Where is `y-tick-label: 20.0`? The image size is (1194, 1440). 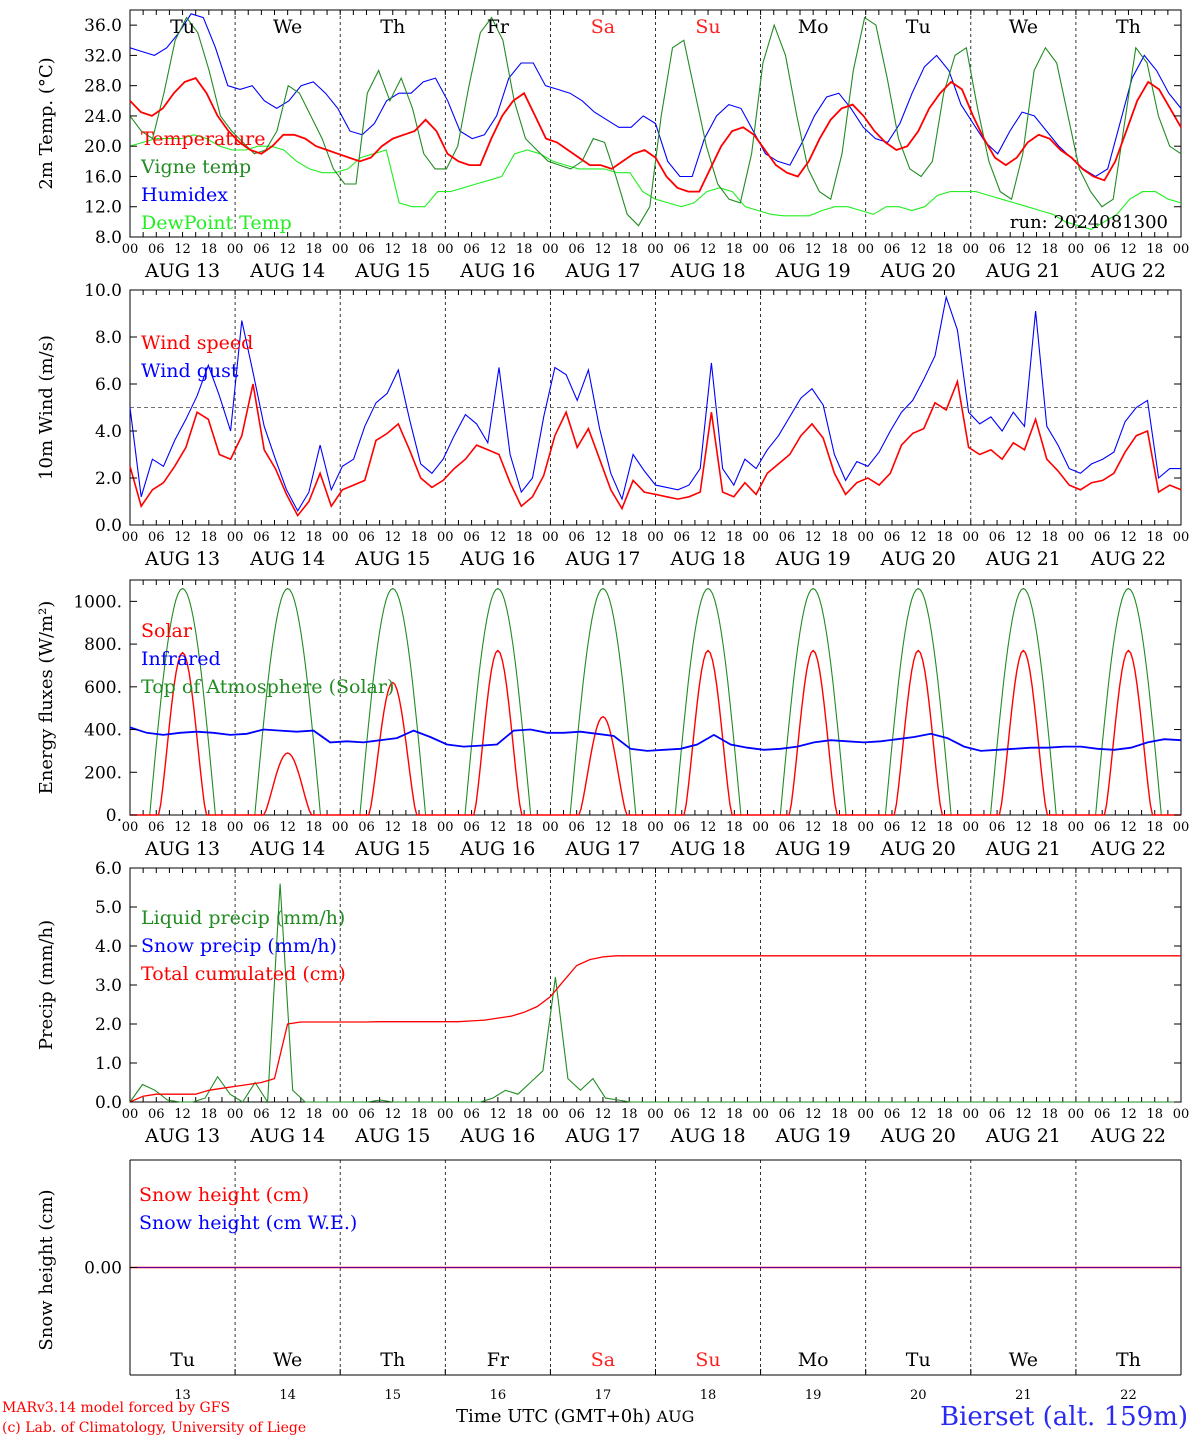
y-tick-label: 20.0 is located at coordinates (103, 147).